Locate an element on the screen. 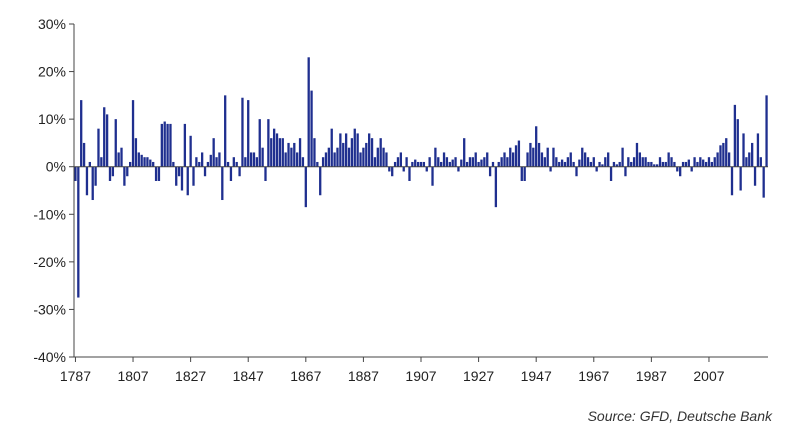 The height and width of the screenshot is (439, 800). x-tick-label: 1987 is located at coordinates (651, 376).